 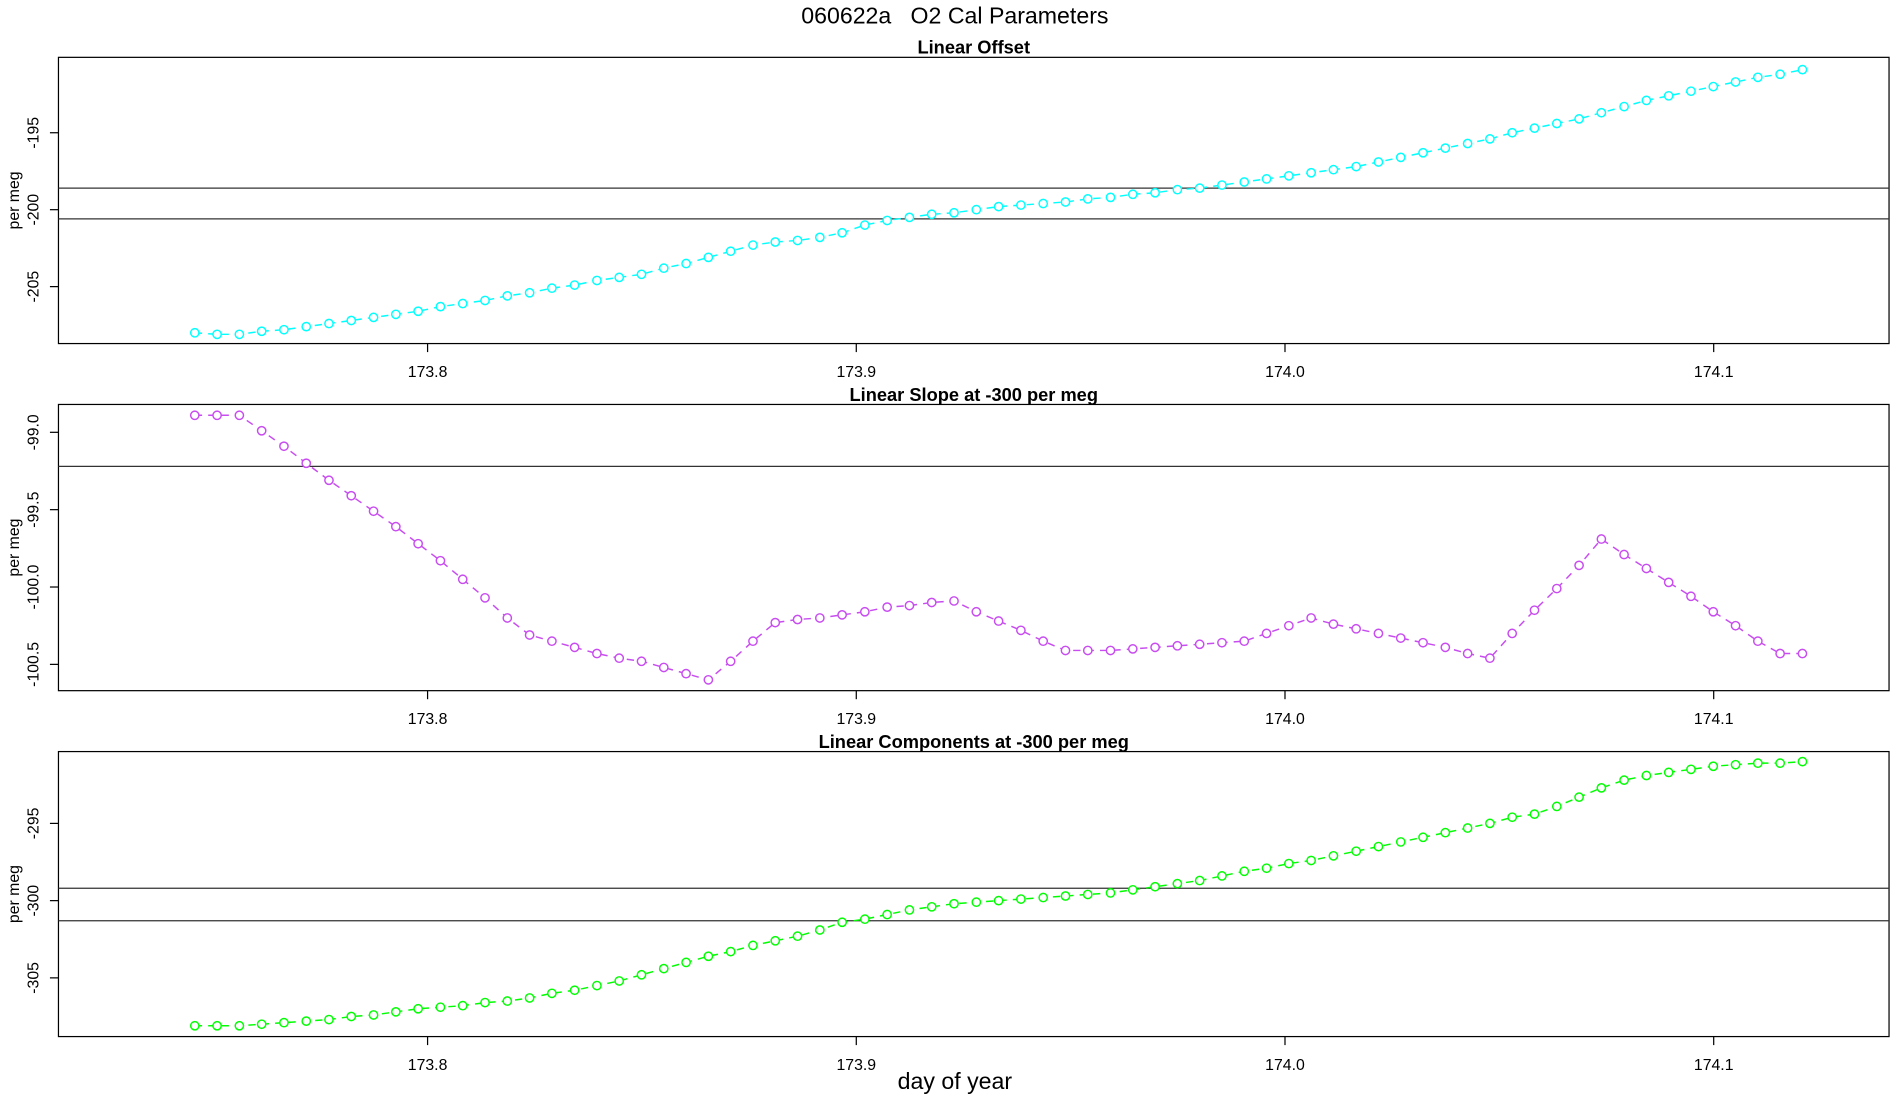 I want to click on panel-title: Linear Offset, so click(x=973, y=47).